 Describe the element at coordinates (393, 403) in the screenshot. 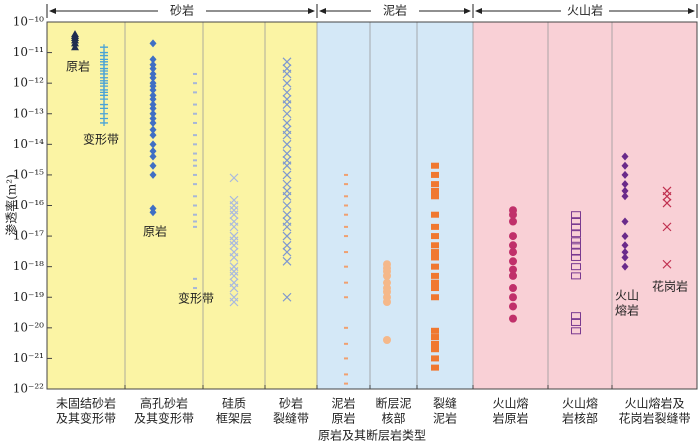

I see `x-tick-label: 断层泥` at that location.